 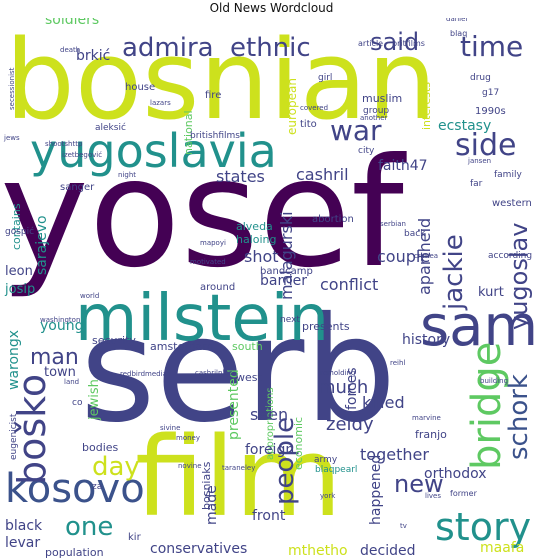 I want to click on word-cashrilplus: cashrilplus, so click(x=214, y=373).